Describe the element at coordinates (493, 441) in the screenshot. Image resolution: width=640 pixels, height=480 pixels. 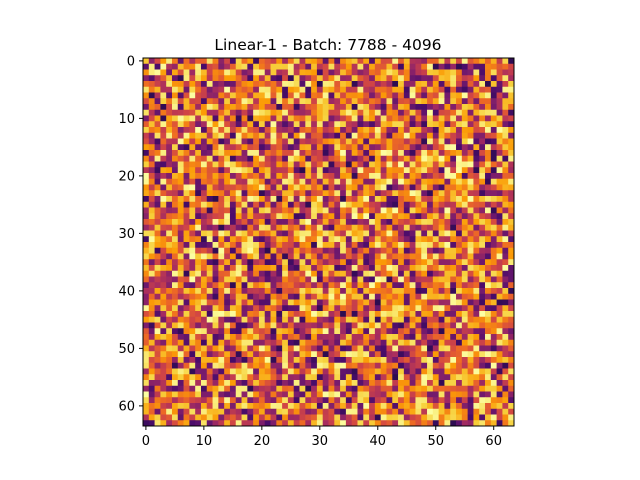
I see `x-tick-label: 60` at that location.